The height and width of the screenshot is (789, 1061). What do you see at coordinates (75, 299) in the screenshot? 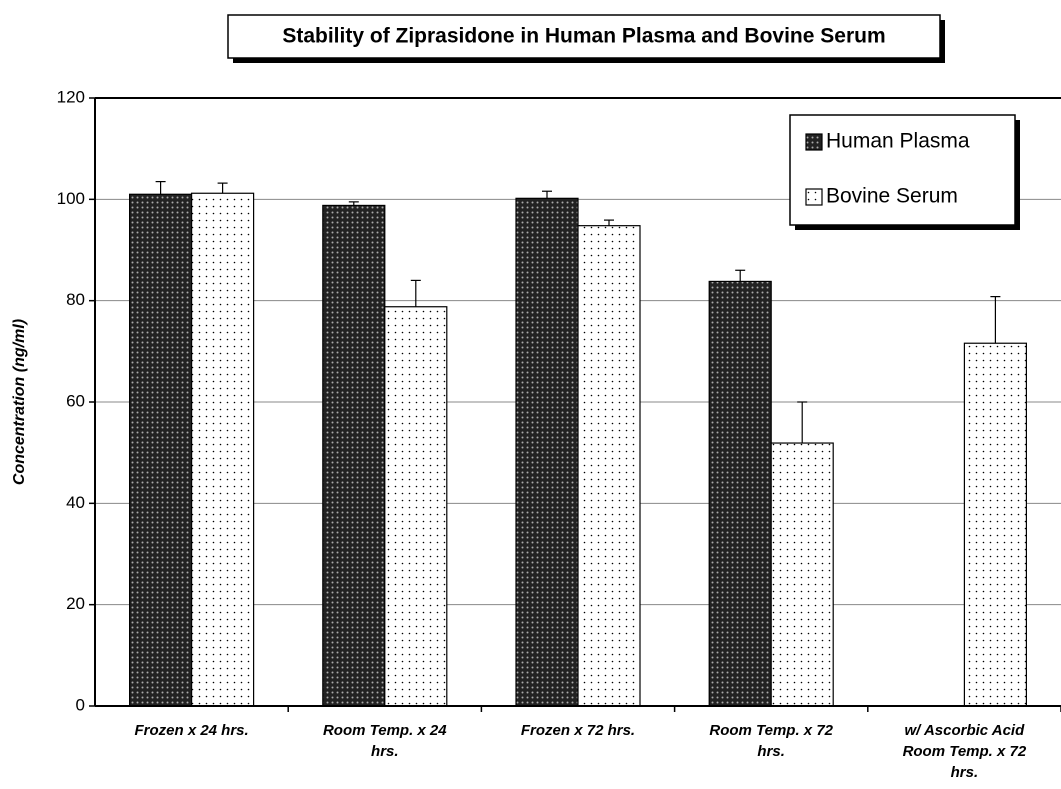
I see `y-tick-label: 80` at bounding box center [75, 299].